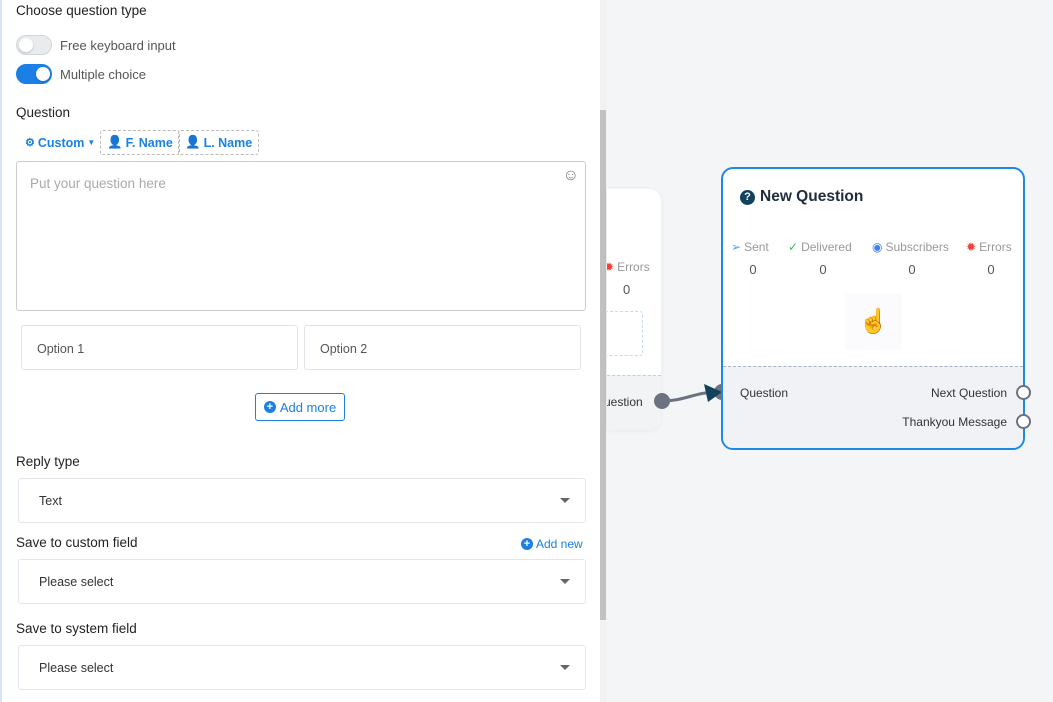 The image size is (1053, 702). I want to click on next-question-port, so click(1023, 392).